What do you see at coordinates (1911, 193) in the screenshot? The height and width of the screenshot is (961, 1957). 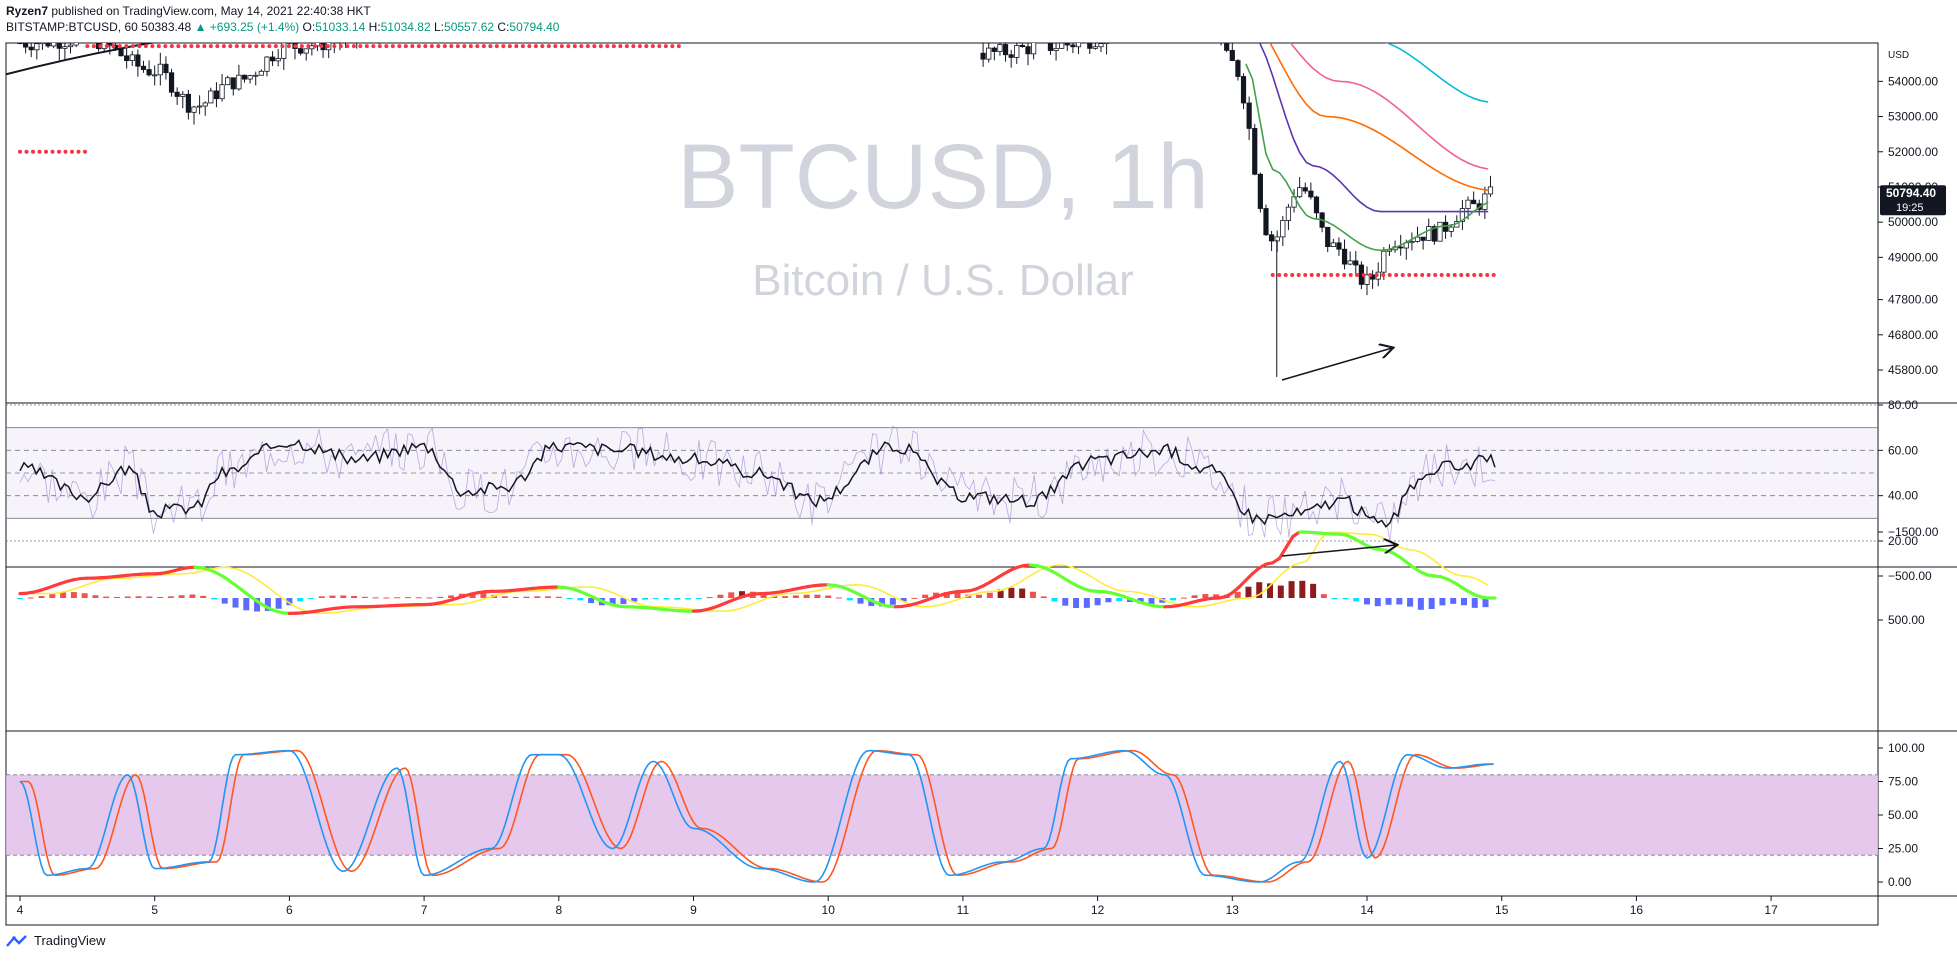 I see `price-tag-value: 50794.40` at bounding box center [1911, 193].